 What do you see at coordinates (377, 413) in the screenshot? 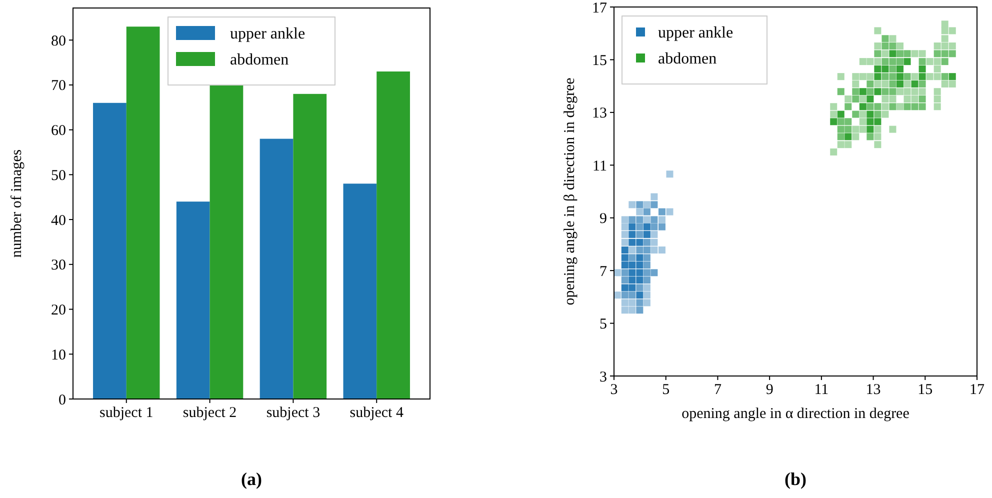
I see `x-tick-label: subject 4` at bounding box center [377, 413].